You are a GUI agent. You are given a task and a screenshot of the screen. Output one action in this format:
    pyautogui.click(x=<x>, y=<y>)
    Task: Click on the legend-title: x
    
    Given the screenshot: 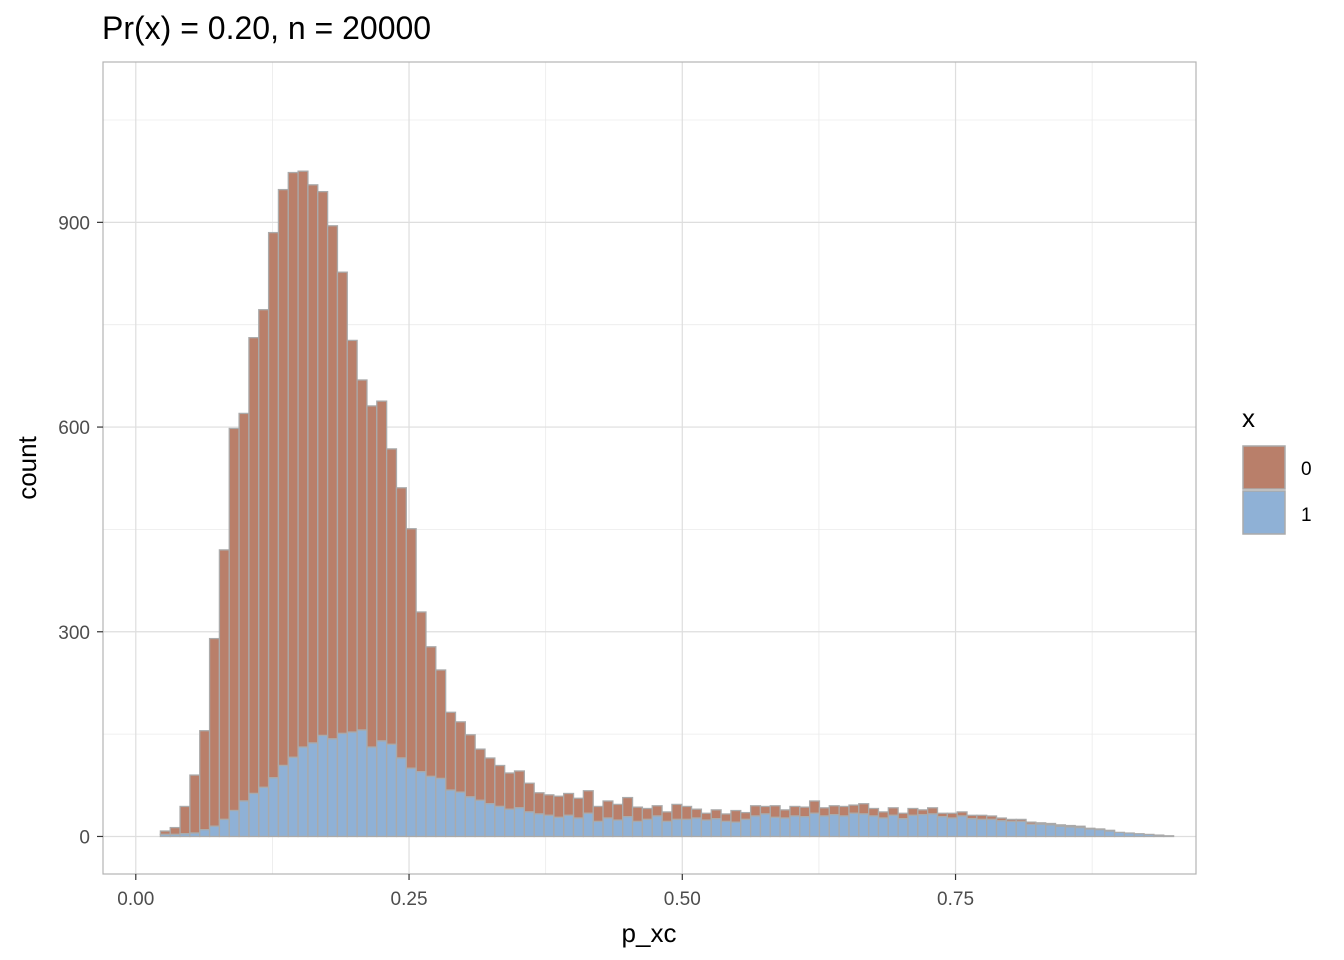 What is the action you would take?
    pyautogui.click(x=1248, y=418)
    